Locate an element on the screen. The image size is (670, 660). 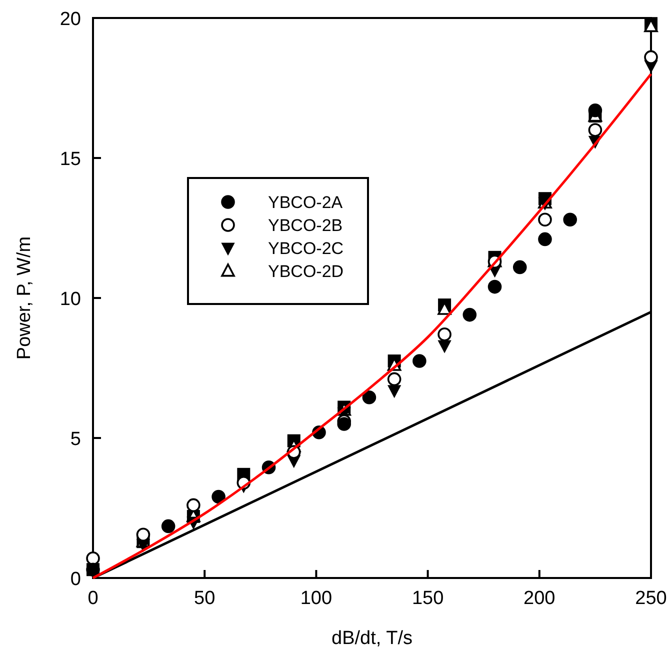
x-tick-label: 200 is located at coordinates (540, 598).